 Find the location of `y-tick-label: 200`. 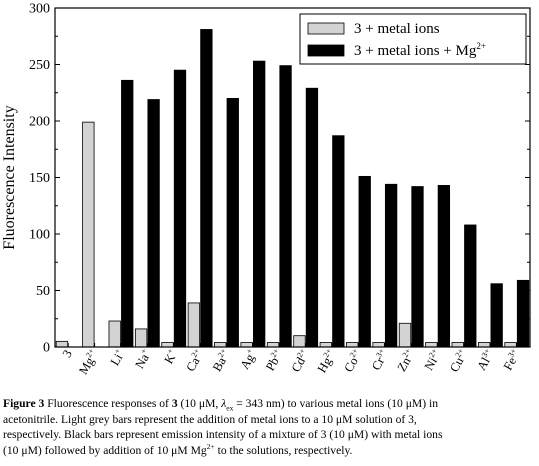

y-tick-label: 200 is located at coordinates (39, 122).